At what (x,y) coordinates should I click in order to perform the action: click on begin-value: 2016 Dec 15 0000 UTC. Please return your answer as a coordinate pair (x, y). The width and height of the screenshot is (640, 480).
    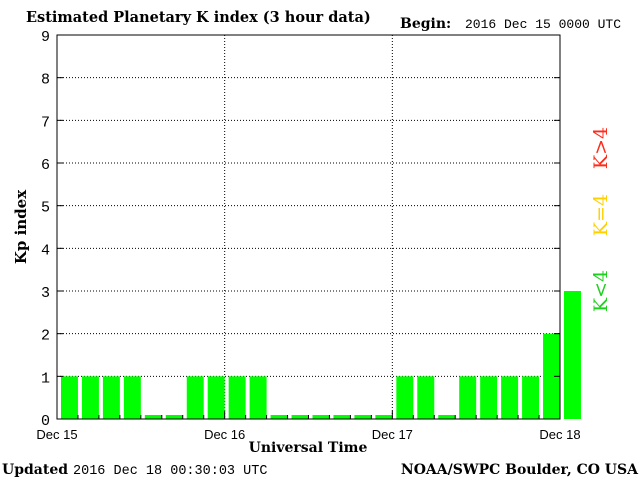
    Looking at the image, I should click on (543, 24).